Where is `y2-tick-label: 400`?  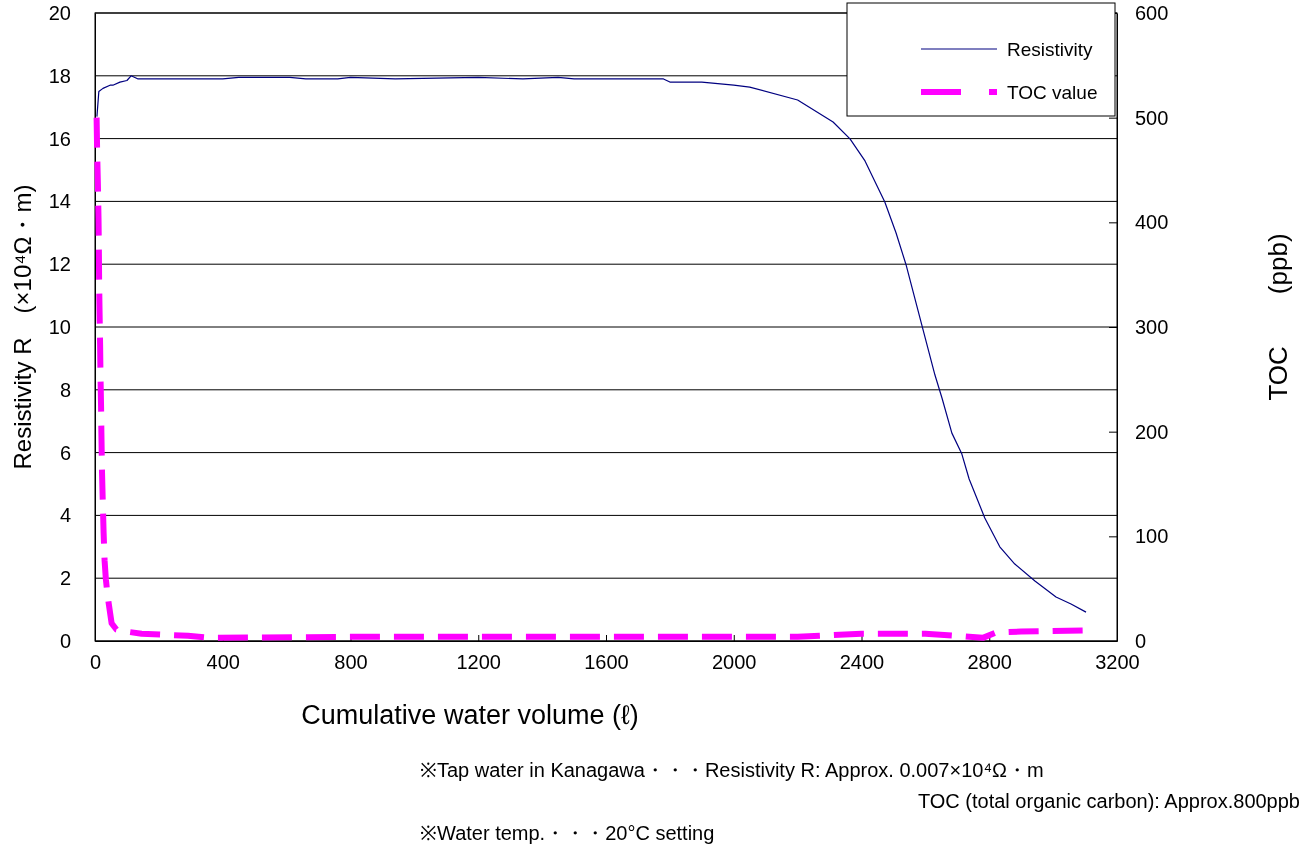 y2-tick-label: 400 is located at coordinates (1152, 222).